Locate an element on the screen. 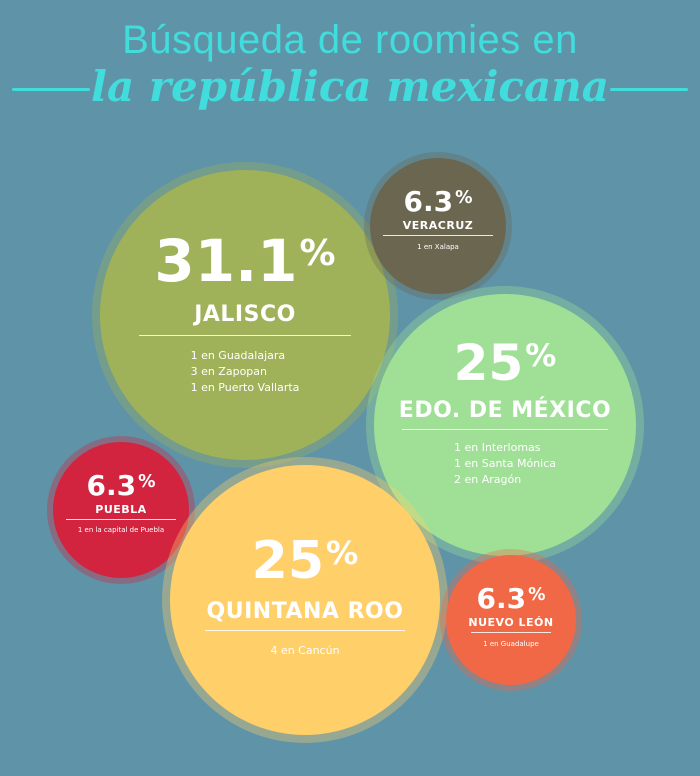  edomex-name: EDO. DE MÉXICO is located at coordinates (505, 410).